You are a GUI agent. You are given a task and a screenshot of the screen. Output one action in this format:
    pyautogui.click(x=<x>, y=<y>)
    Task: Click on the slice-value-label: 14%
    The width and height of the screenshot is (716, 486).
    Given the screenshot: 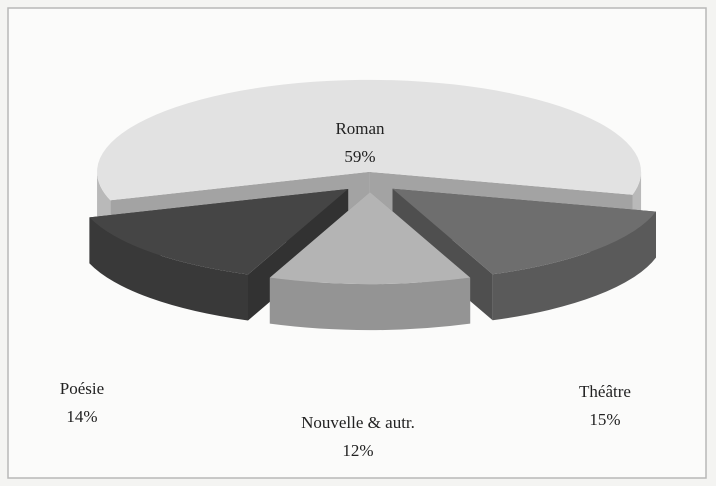 What is the action you would take?
    pyautogui.click(x=81, y=416)
    